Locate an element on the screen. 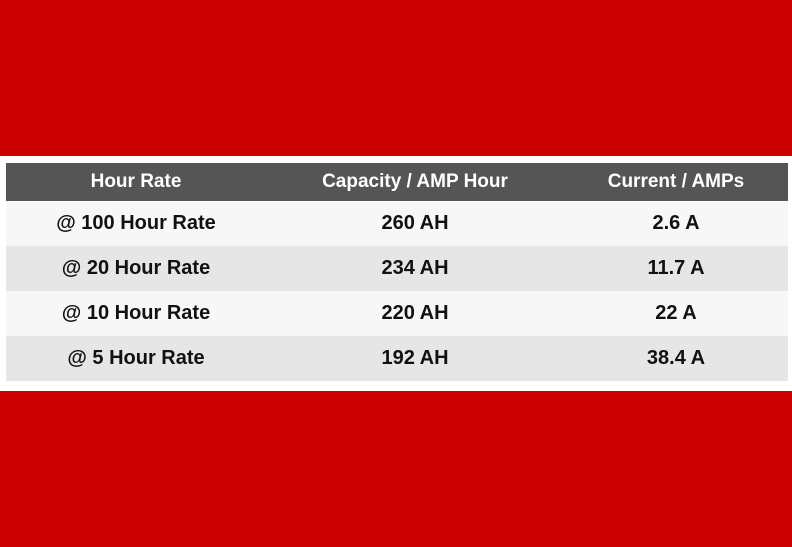 This screenshot has width=792, height=547. cell-current: 2.6 A is located at coordinates (676, 223).